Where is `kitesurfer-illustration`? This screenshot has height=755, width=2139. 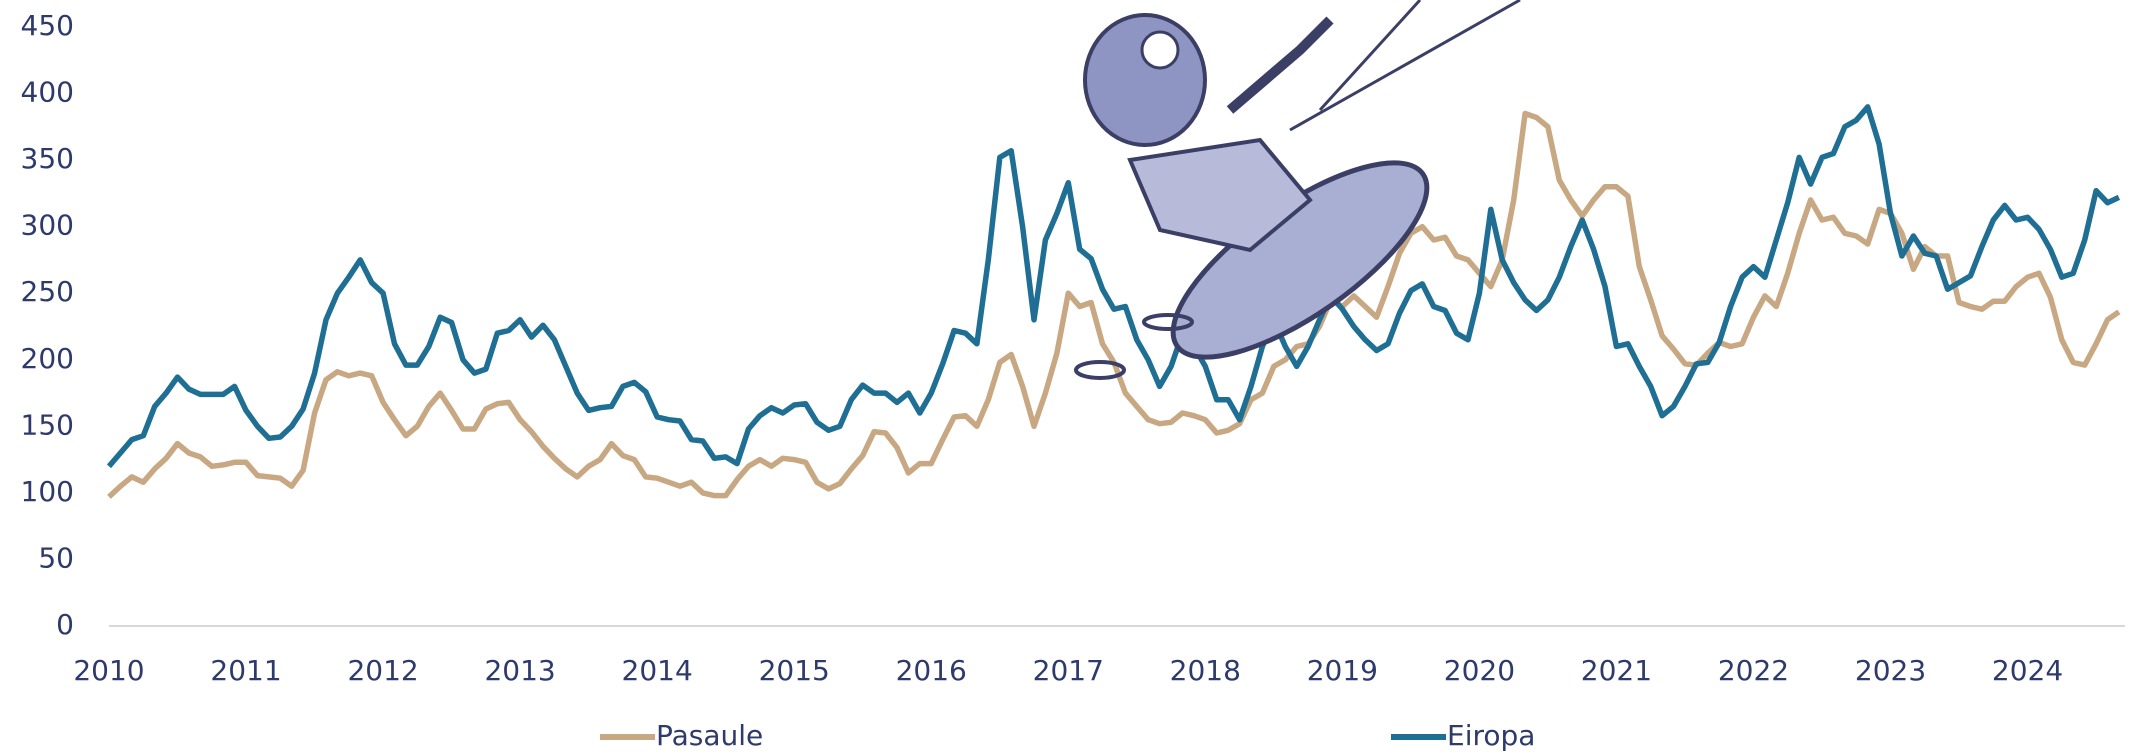
kitesurfer-illustration is located at coordinates (1297, 190).